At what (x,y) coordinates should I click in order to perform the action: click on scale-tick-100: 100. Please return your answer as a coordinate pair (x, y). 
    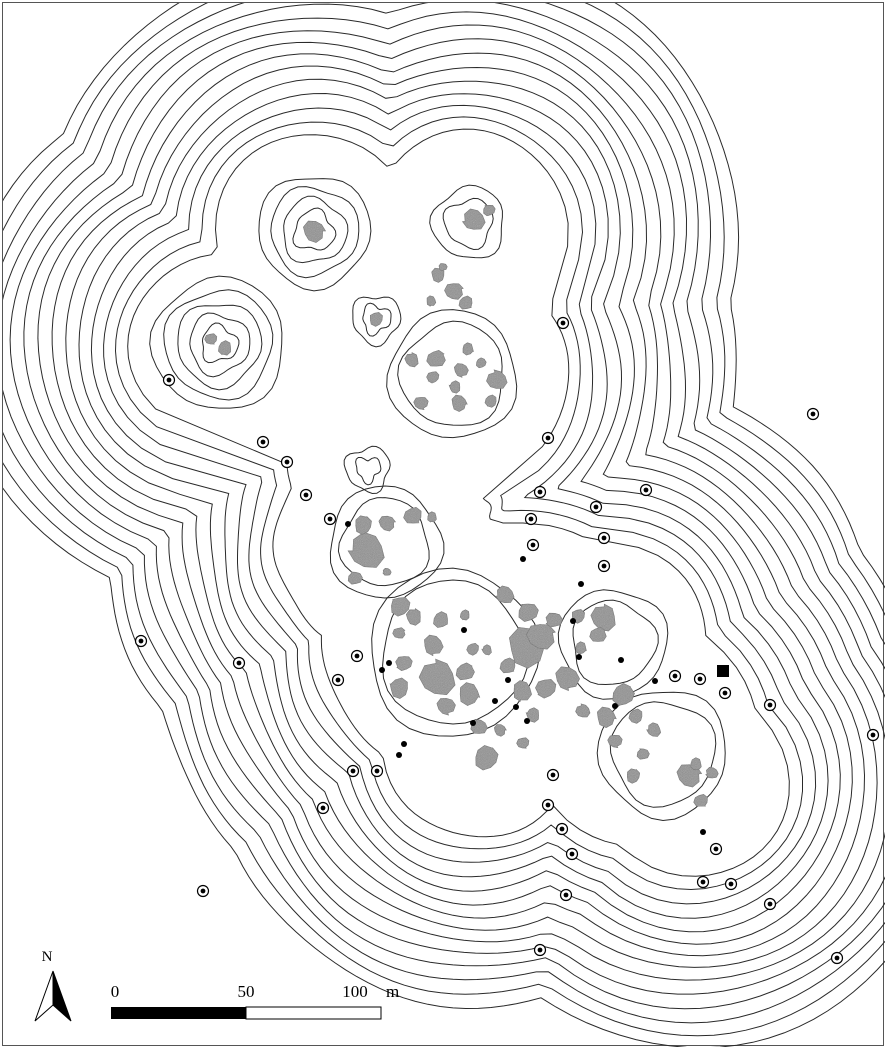
    Looking at the image, I should click on (355, 991).